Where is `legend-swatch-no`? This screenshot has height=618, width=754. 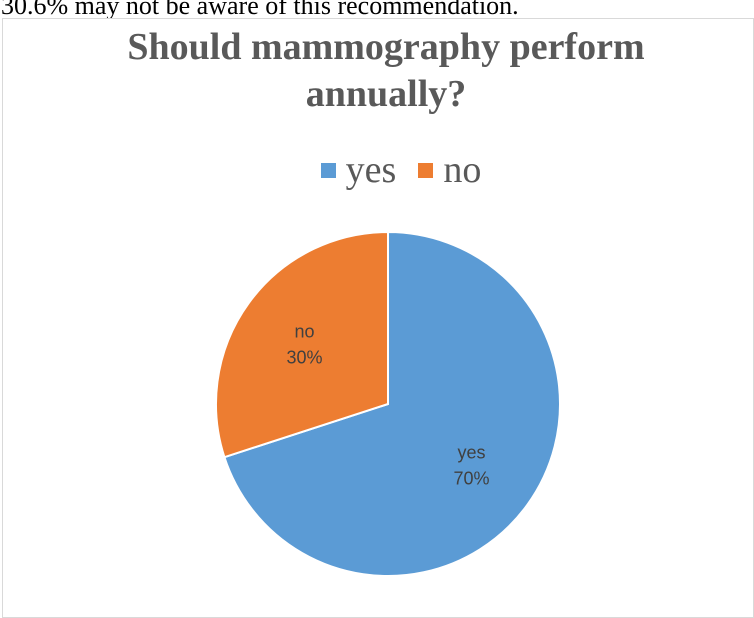
legend-swatch-no is located at coordinates (426, 170).